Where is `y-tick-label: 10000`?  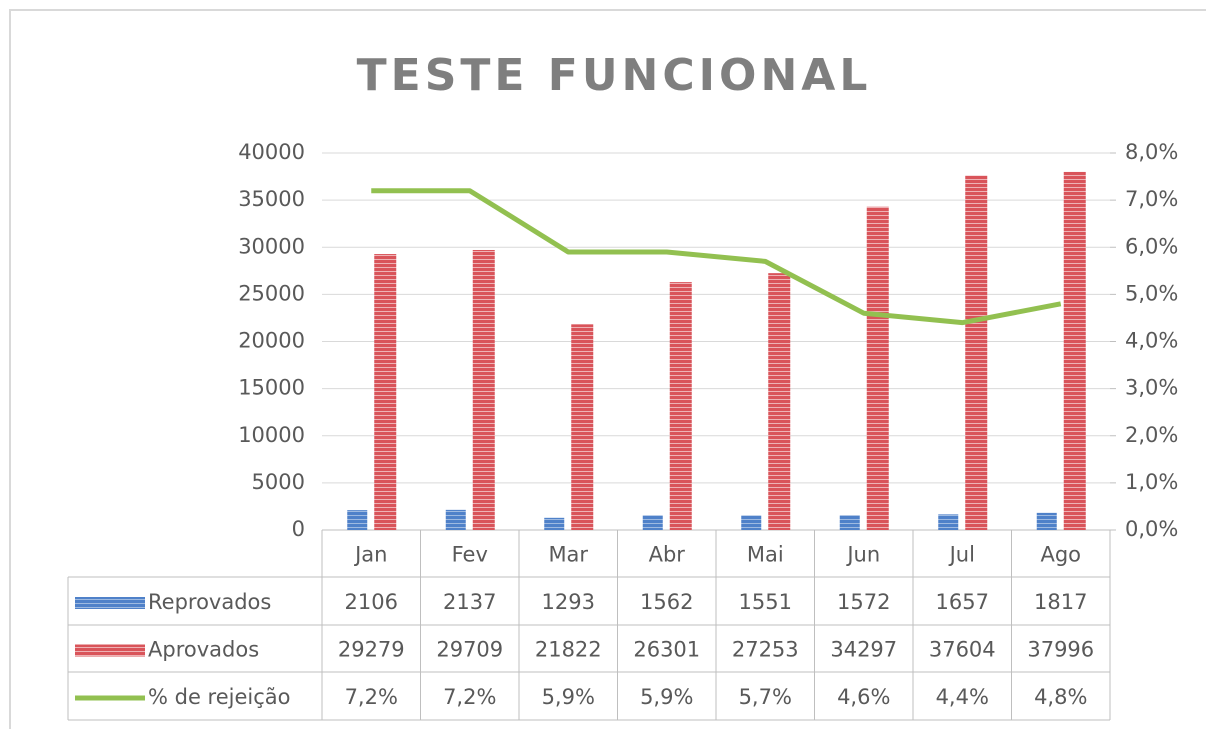
y-tick-label: 10000 is located at coordinates (271, 435).